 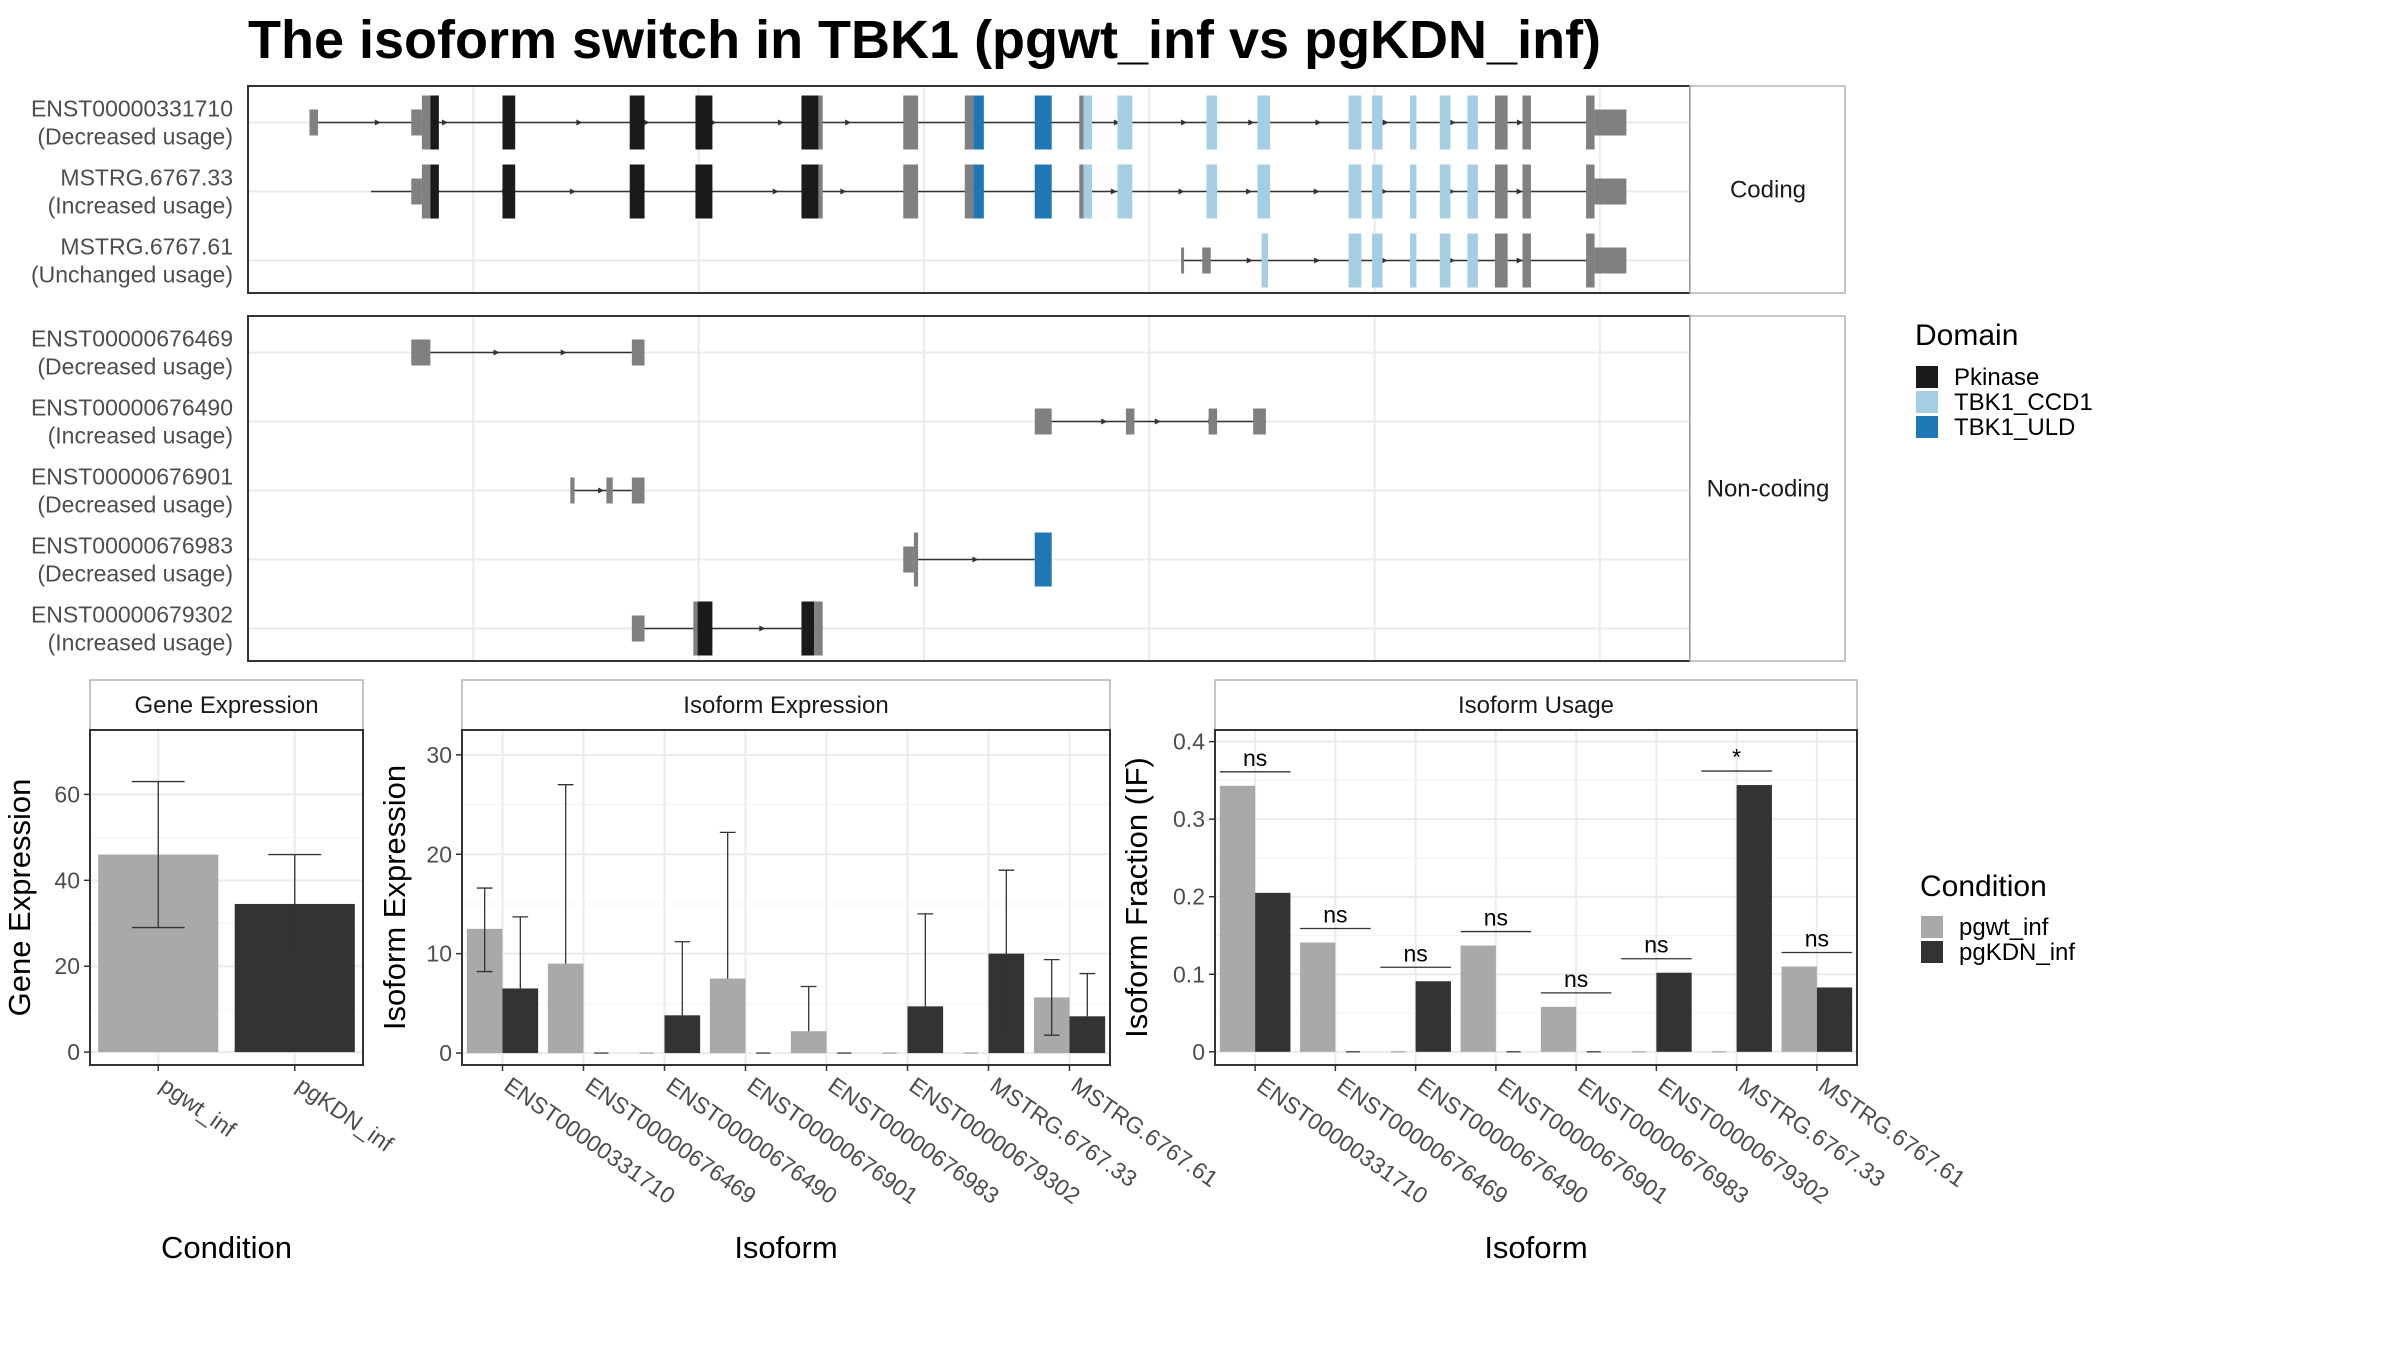 What do you see at coordinates (1145, 1132) in the screenshot?
I see `x-tick-label: MSTRG.6767.61` at bounding box center [1145, 1132].